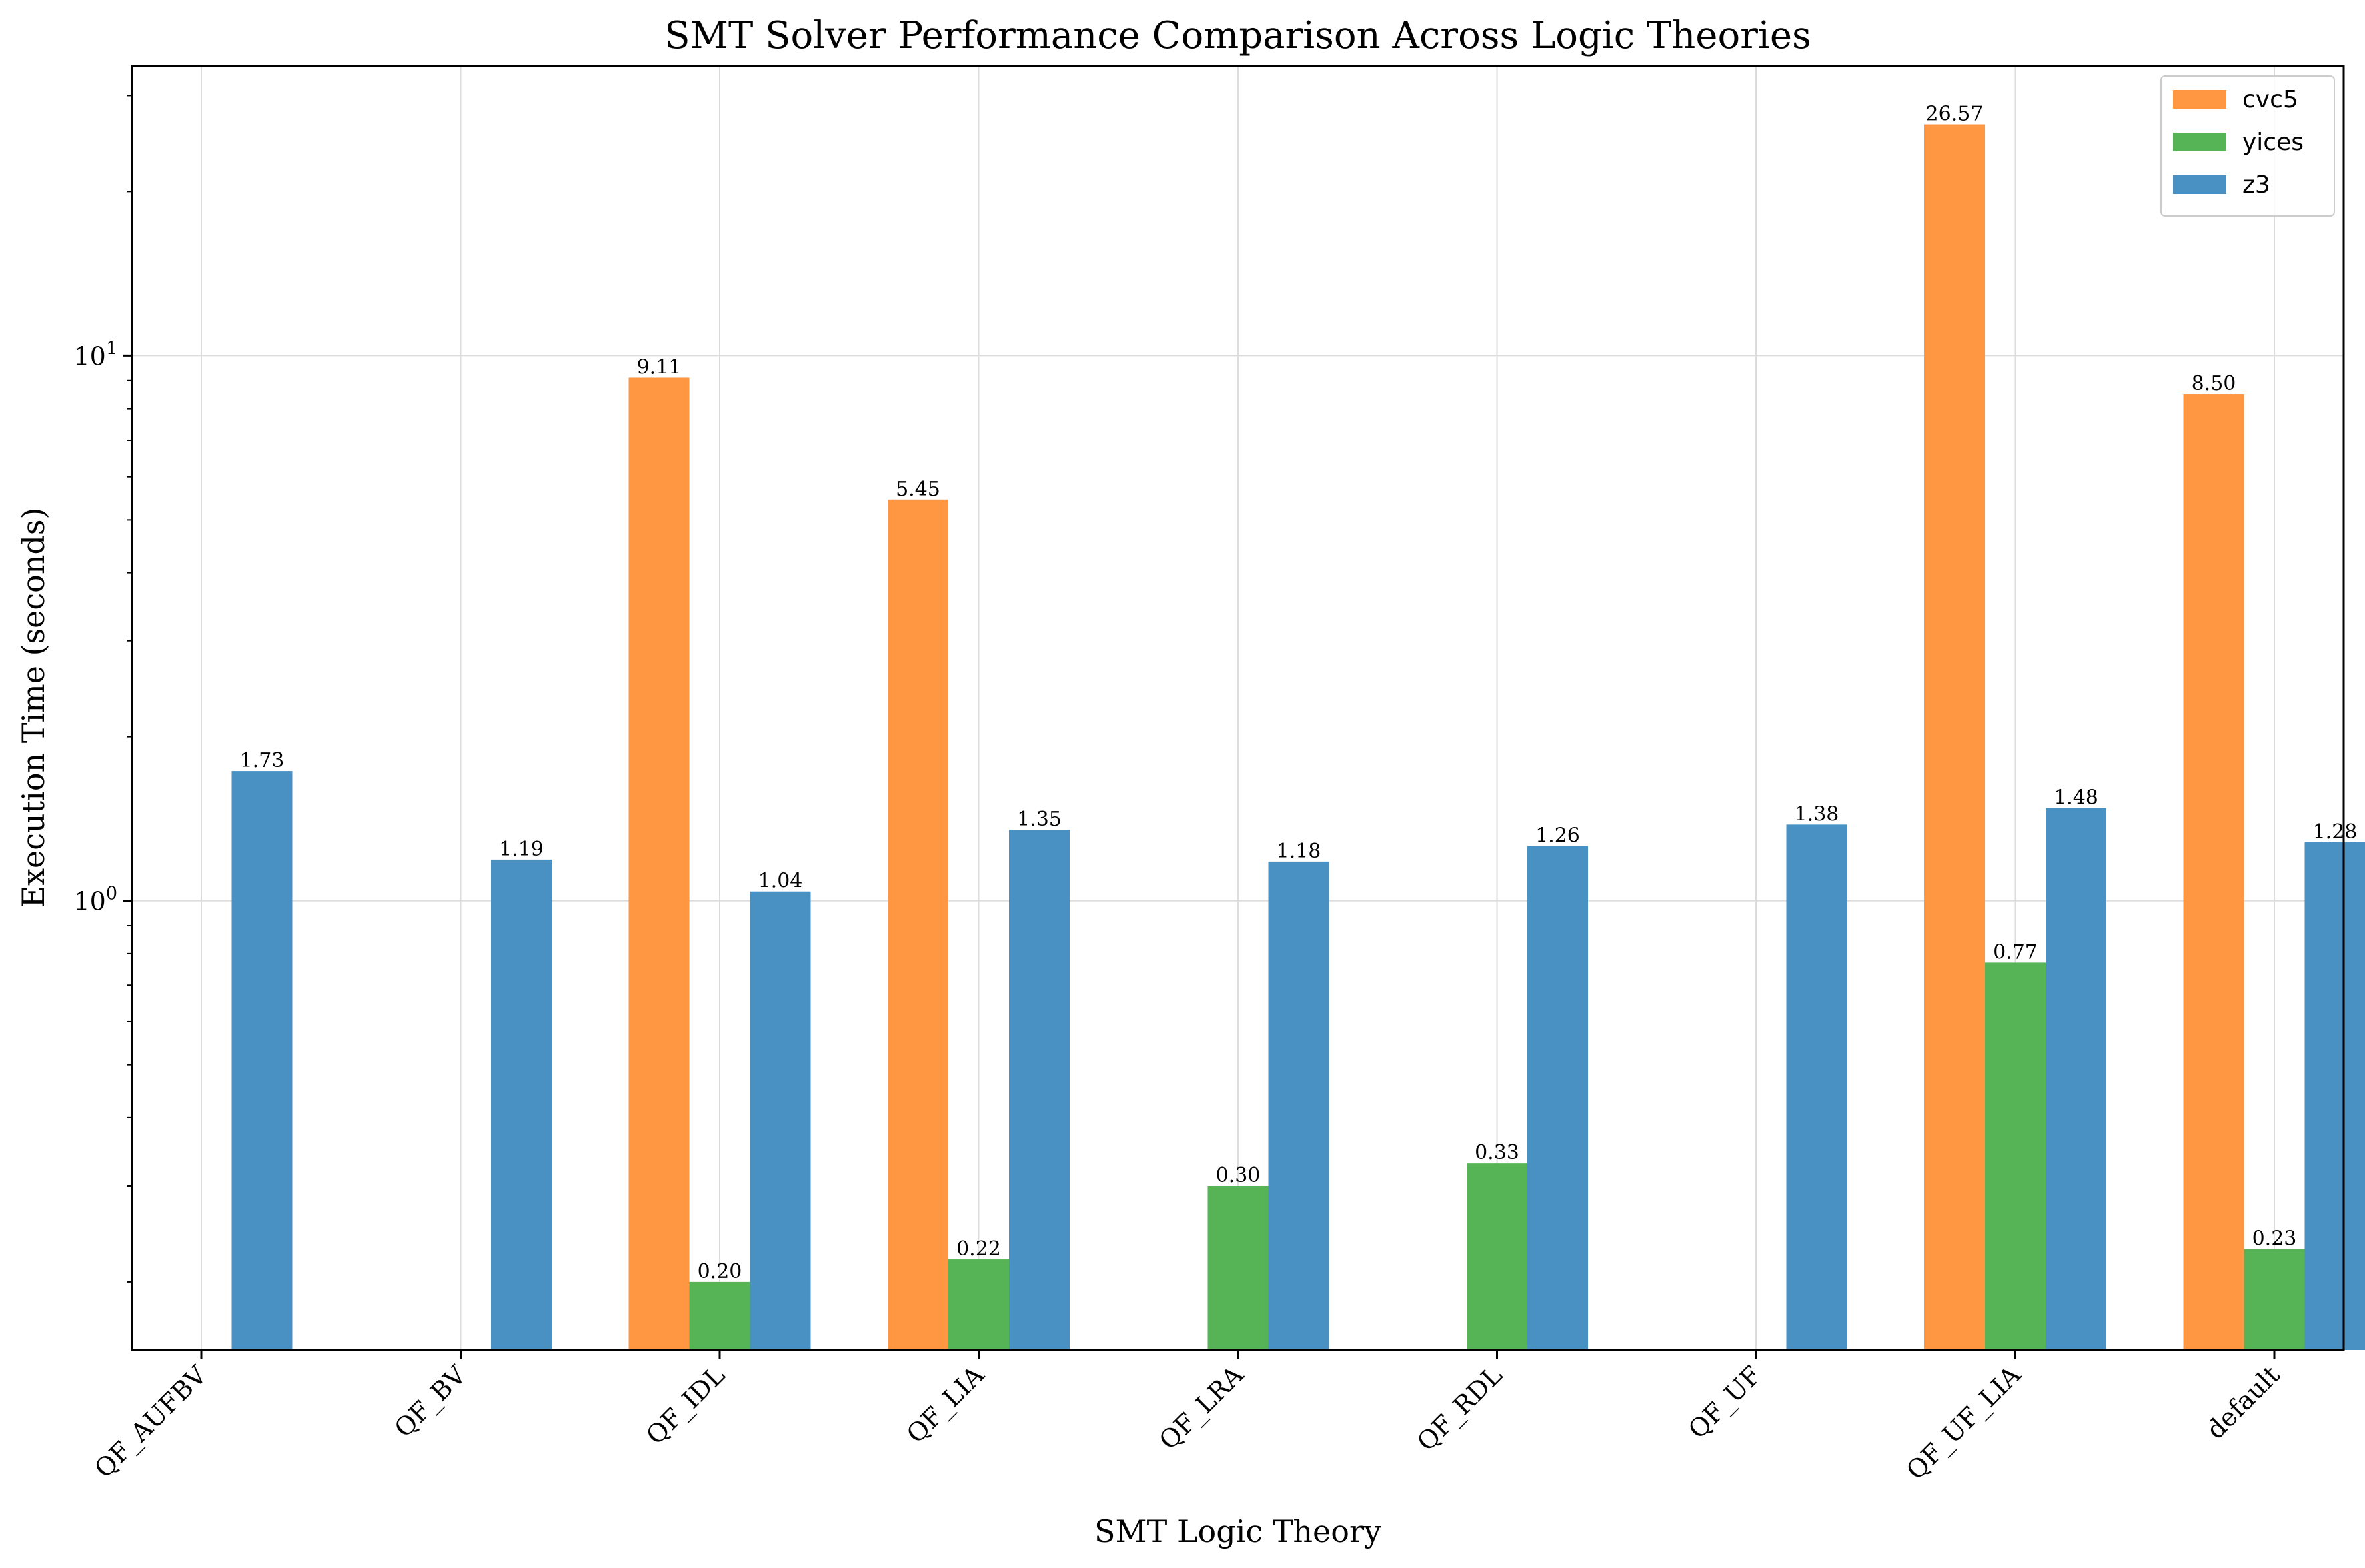 This screenshot has width=2365, height=1568. What do you see at coordinates (2199, 99) in the screenshot?
I see `legend-swatch-cvc5` at bounding box center [2199, 99].